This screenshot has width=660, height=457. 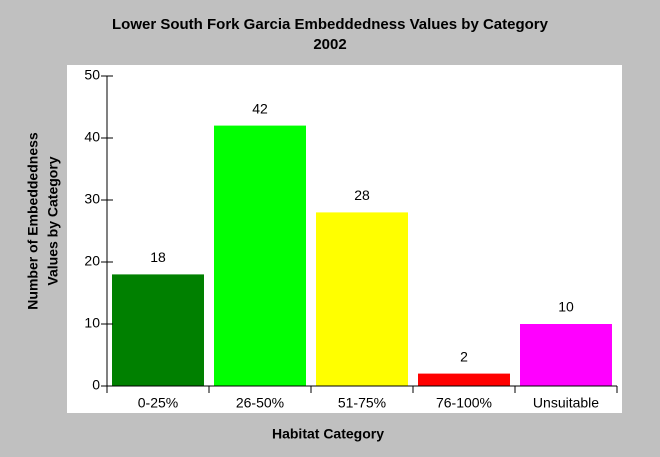 I want to click on y-tick-label: 40, so click(x=92, y=137).